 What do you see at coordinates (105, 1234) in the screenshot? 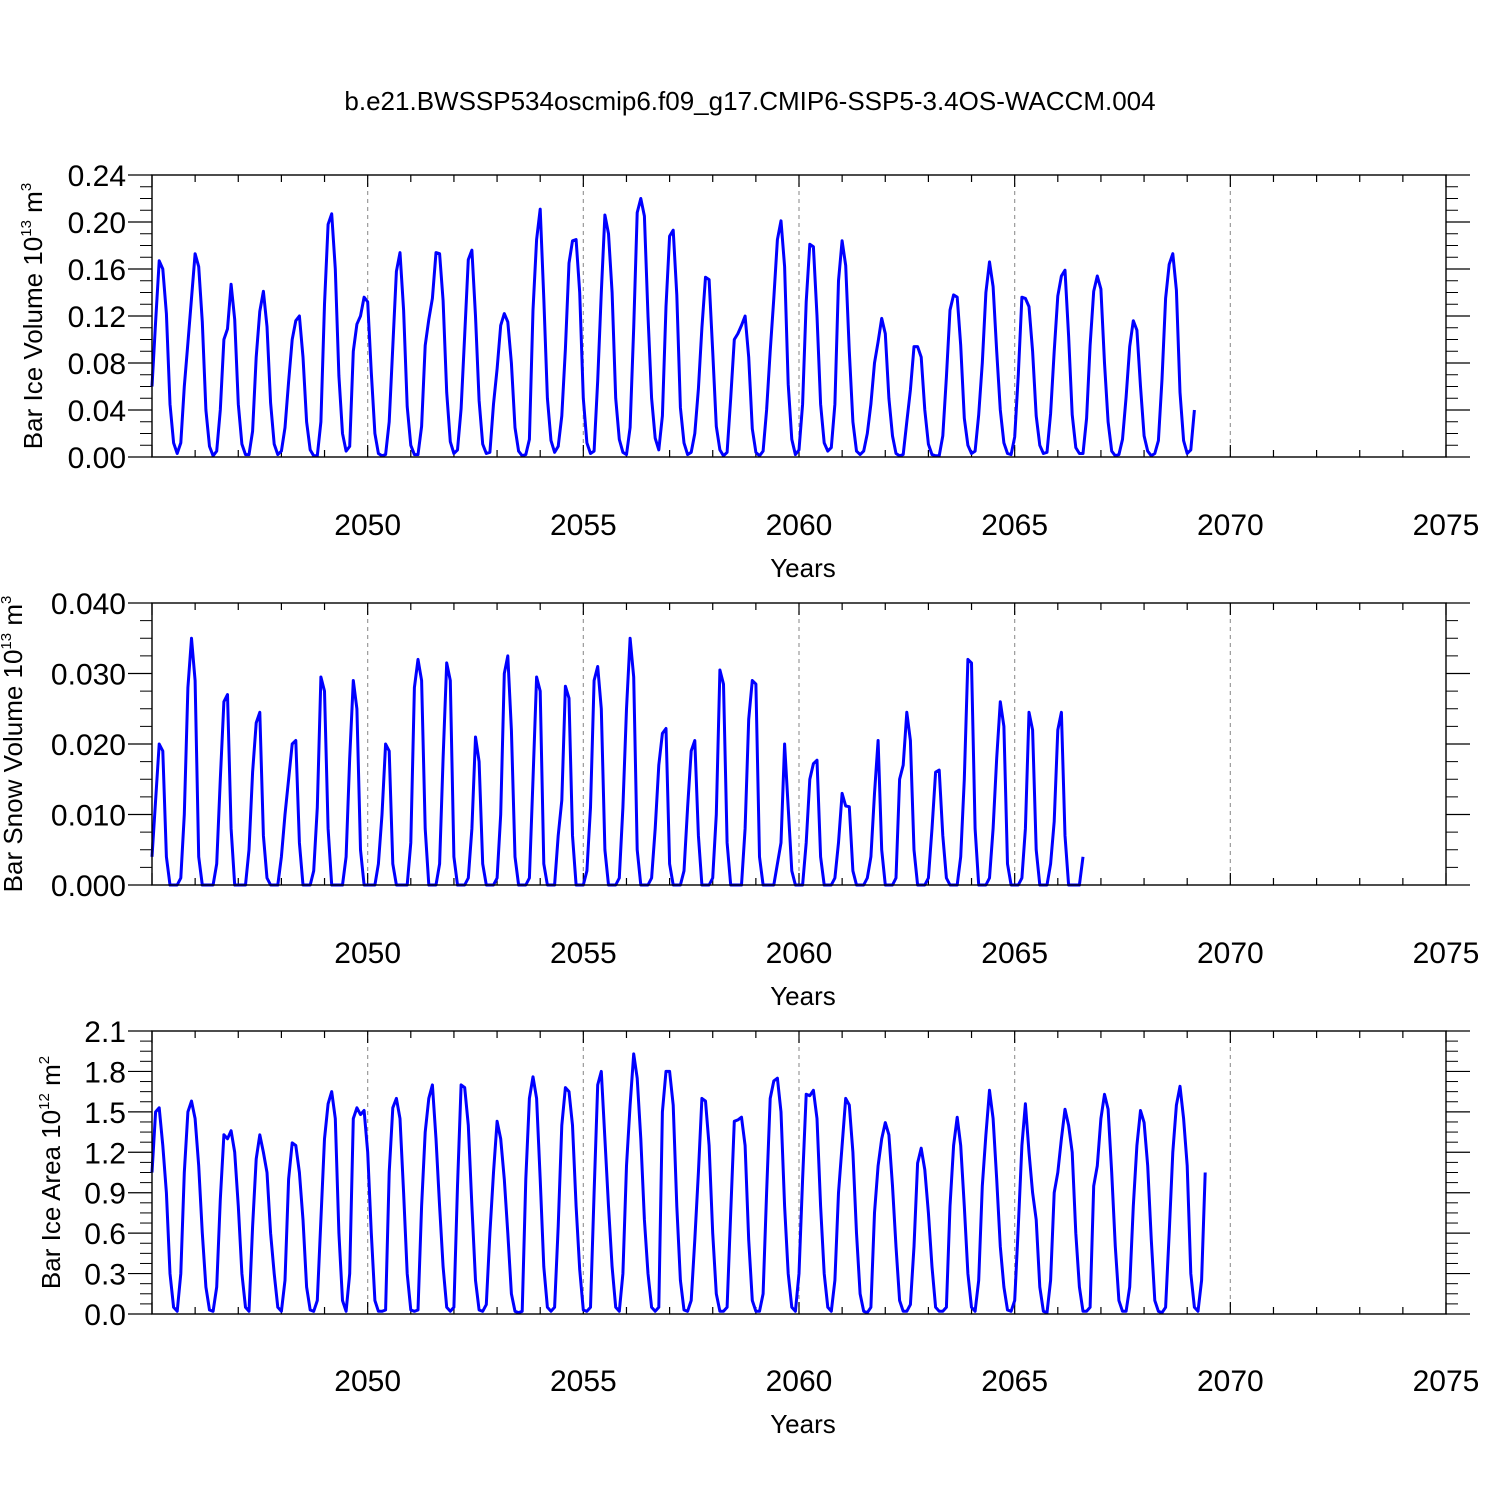
I see `y-tick-label: 0.6` at bounding box center [105, 1234].